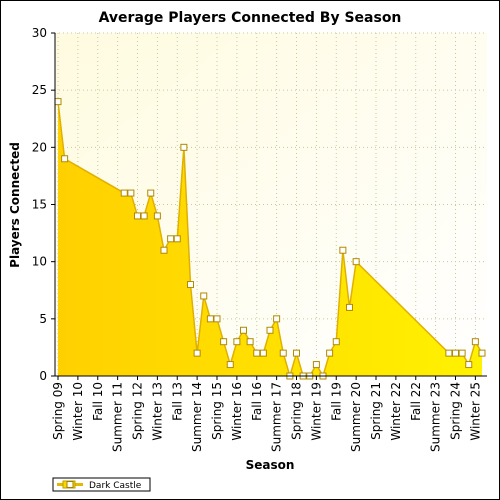  I want to click on chart-title: Average Players Connected By Season, so click(250, 18).